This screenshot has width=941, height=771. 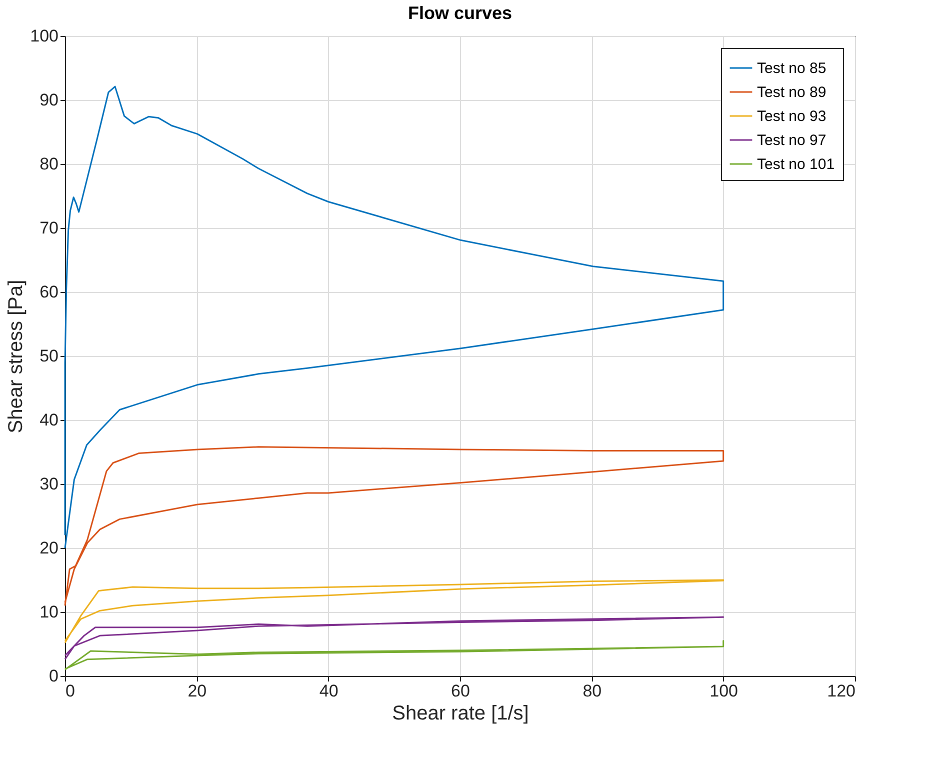 What do you see at coordinates (791, 116) in the screenshot?
I see `legend-label: Test no 93` at bounding box center [791, 116].